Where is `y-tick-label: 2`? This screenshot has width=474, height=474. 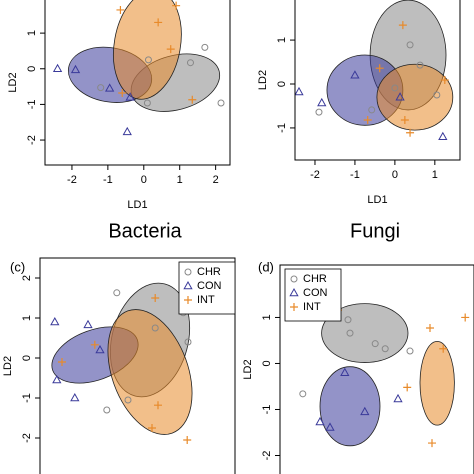
y-tick-label: 2 is located at coordinates (27, 278).